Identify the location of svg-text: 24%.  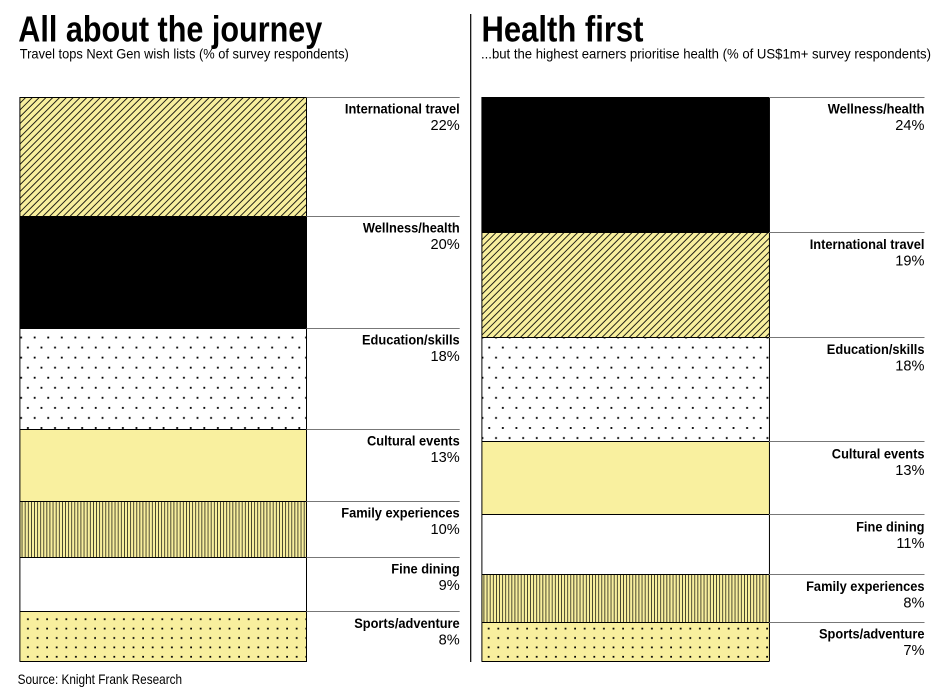
(909, 126).